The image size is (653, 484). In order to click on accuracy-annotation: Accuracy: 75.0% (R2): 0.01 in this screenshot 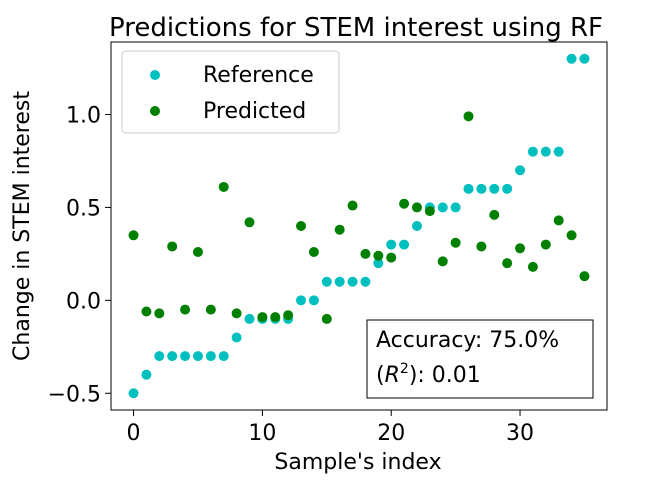, I will do `click(480, 359)`.